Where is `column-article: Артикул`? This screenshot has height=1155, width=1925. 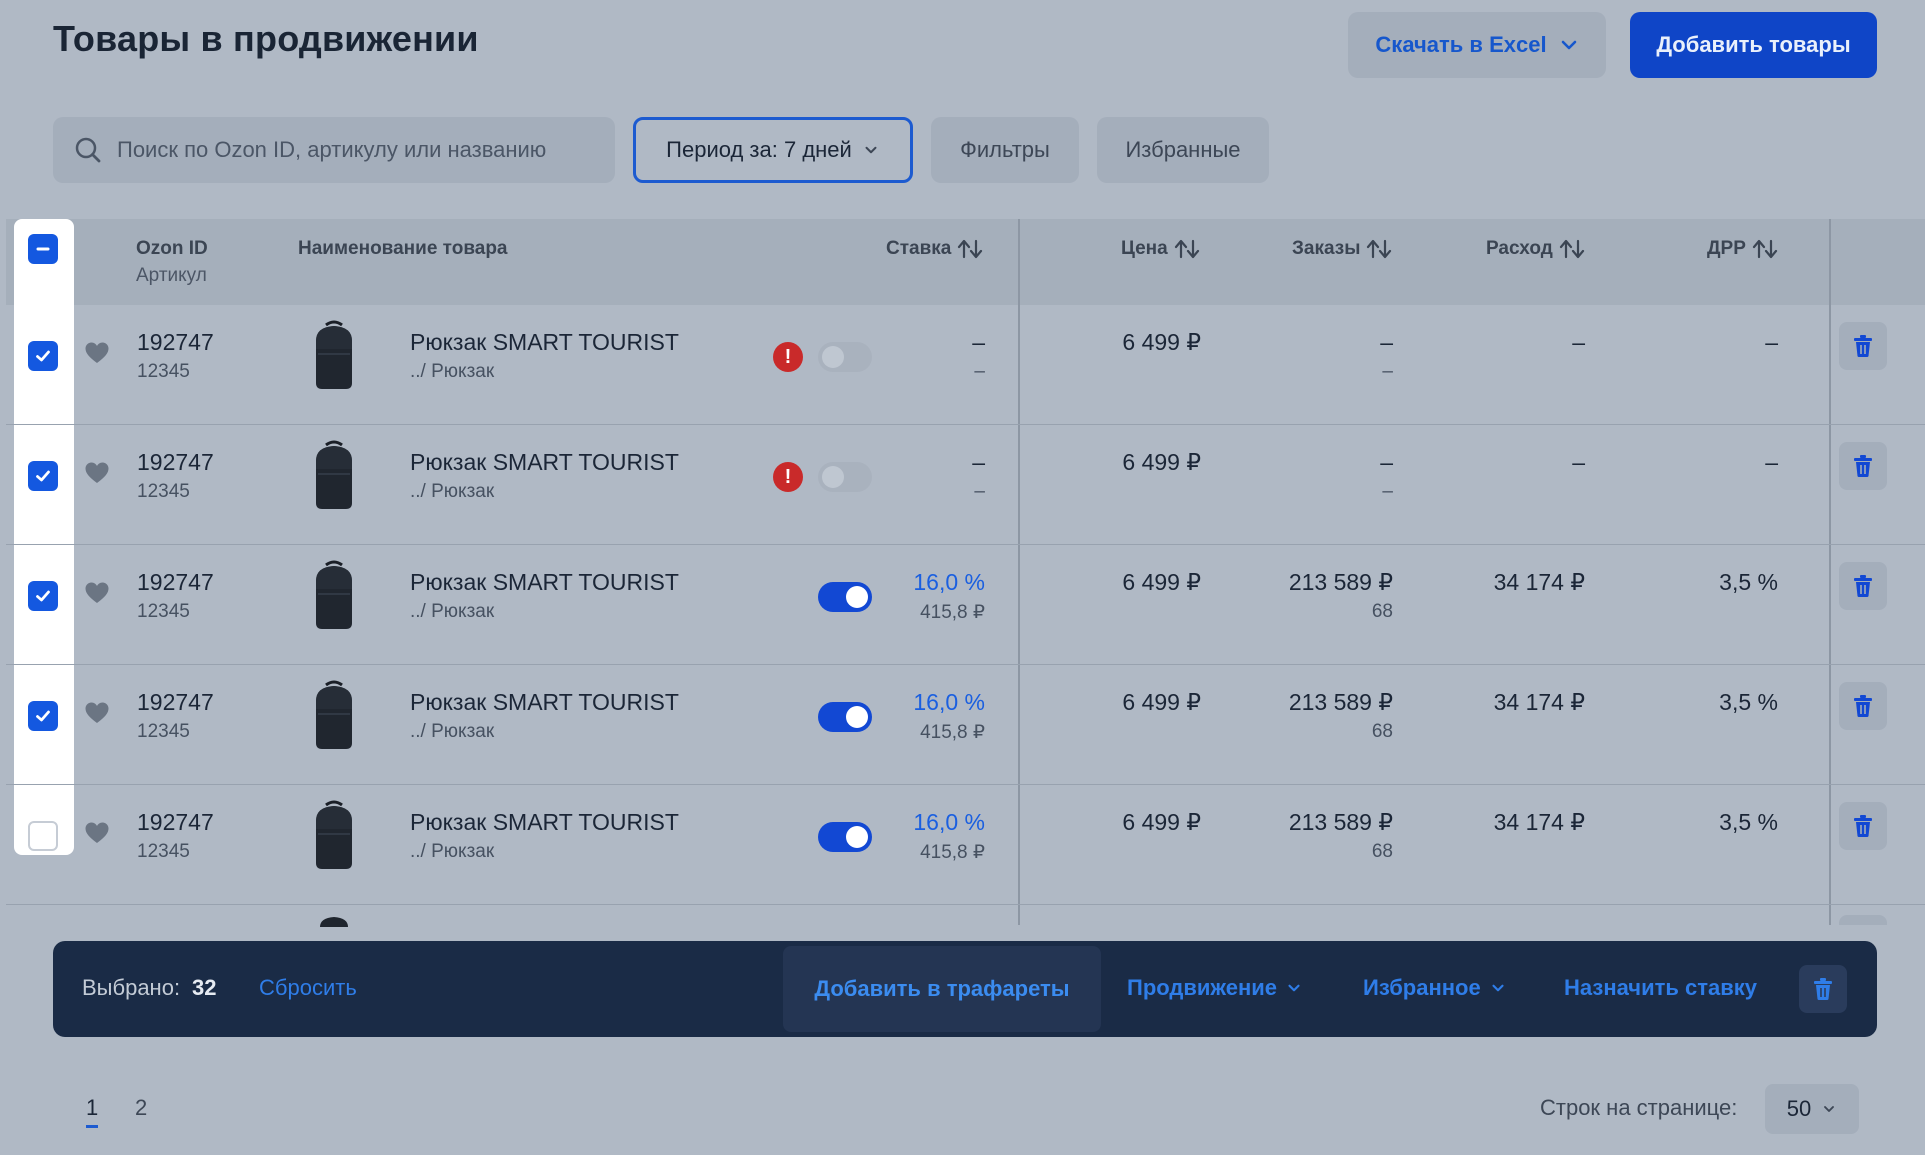
column-article: Артикул is located at coordinates (171, 275).